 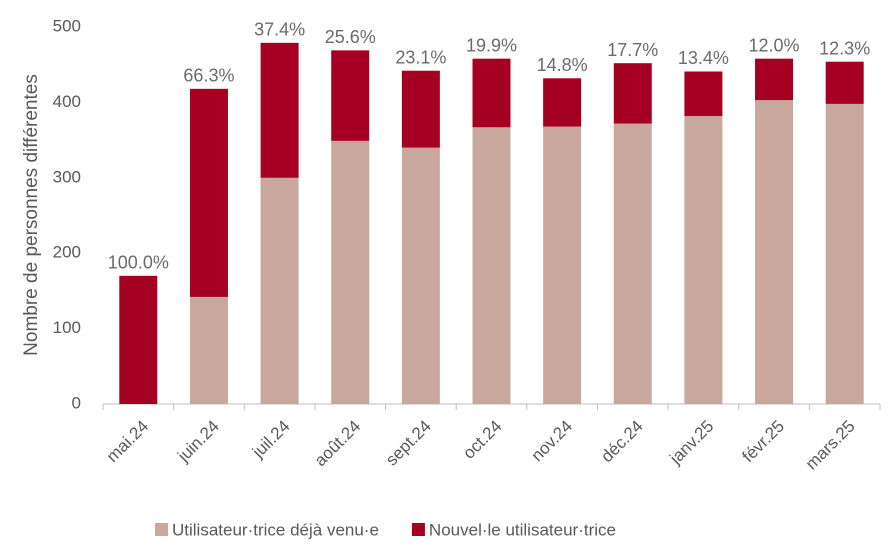 What do you see at coordinates (562, 65) in the screenshot?
I see `data-label: 14.8%` at bounding box center [562, 65].